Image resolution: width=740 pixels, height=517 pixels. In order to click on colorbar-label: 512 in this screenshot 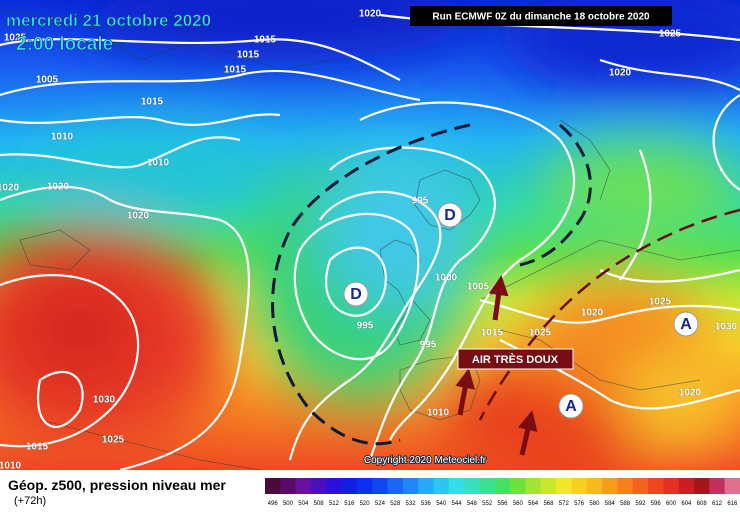, I will do `click(334, 504)`.